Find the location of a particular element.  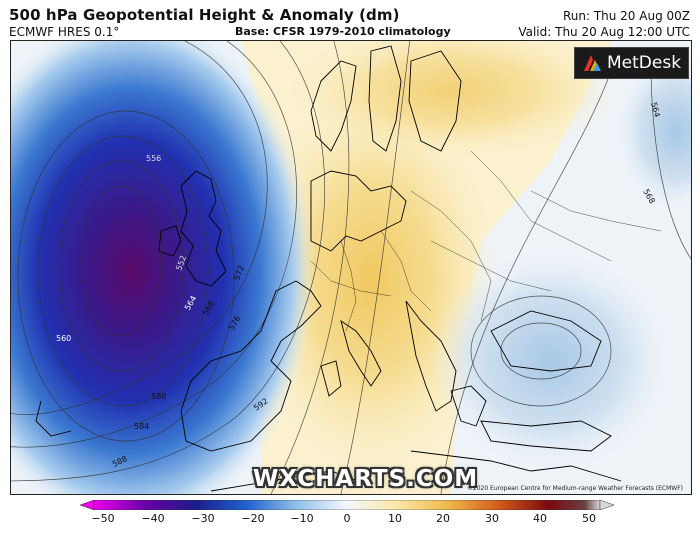

colorbar-tick: 30 is located at coordinates (492, 518).